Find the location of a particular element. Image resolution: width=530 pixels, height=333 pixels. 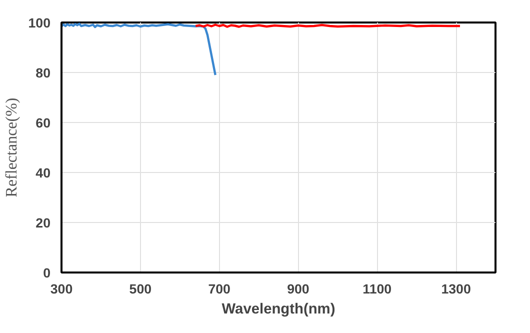

x-tick-label: 1300 is located at coordinates (456, 289).